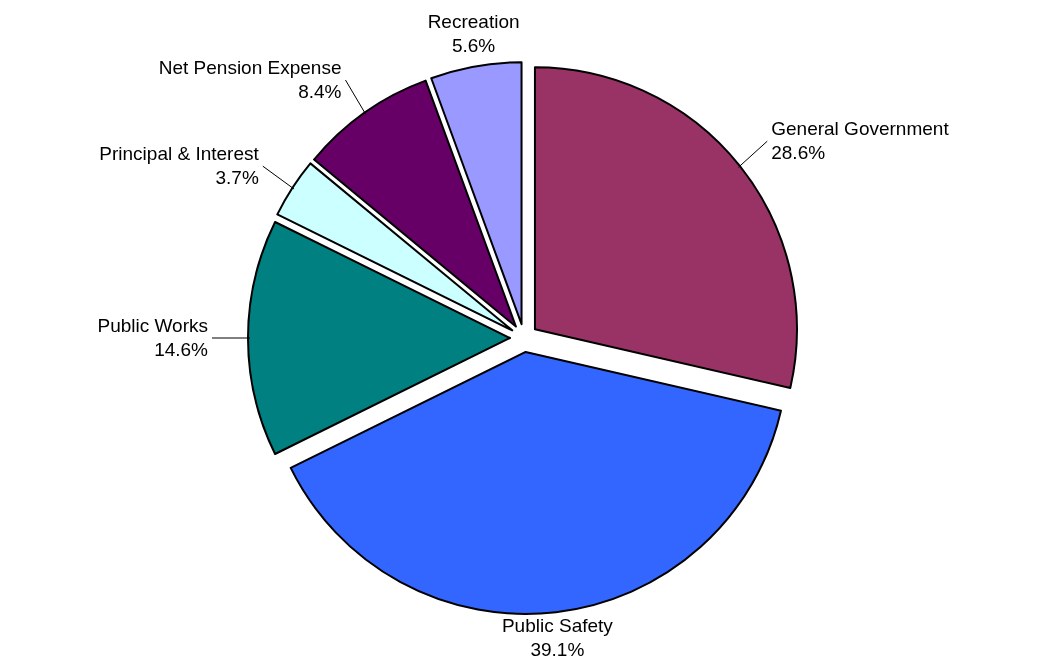 The height and width of the screenshot is (668, 1049). What do you see at coordinates (250, 68) in the screenshot?
I see `slice-label: Net Pension Expense` at bounding box center [250, 68].